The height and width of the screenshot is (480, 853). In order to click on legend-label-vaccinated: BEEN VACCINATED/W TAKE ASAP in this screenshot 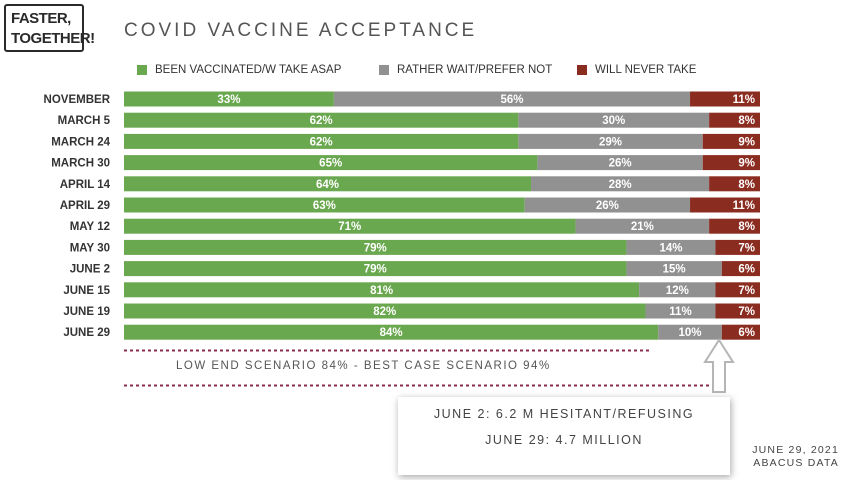, I will do `click(248, 70)`.